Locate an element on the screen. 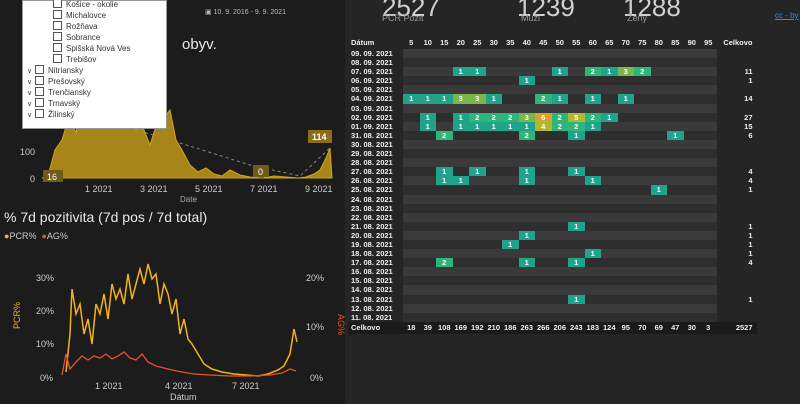  header-age: 75 is located at coordinates (642, 42).